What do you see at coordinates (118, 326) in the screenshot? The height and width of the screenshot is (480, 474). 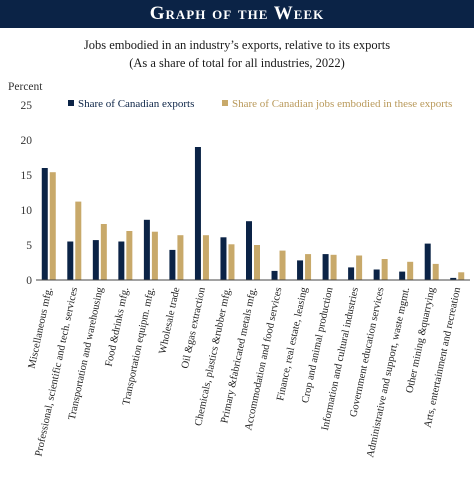 I see `x-tick-label: Food &drinks mfg.` at bounding box center [118, 326].